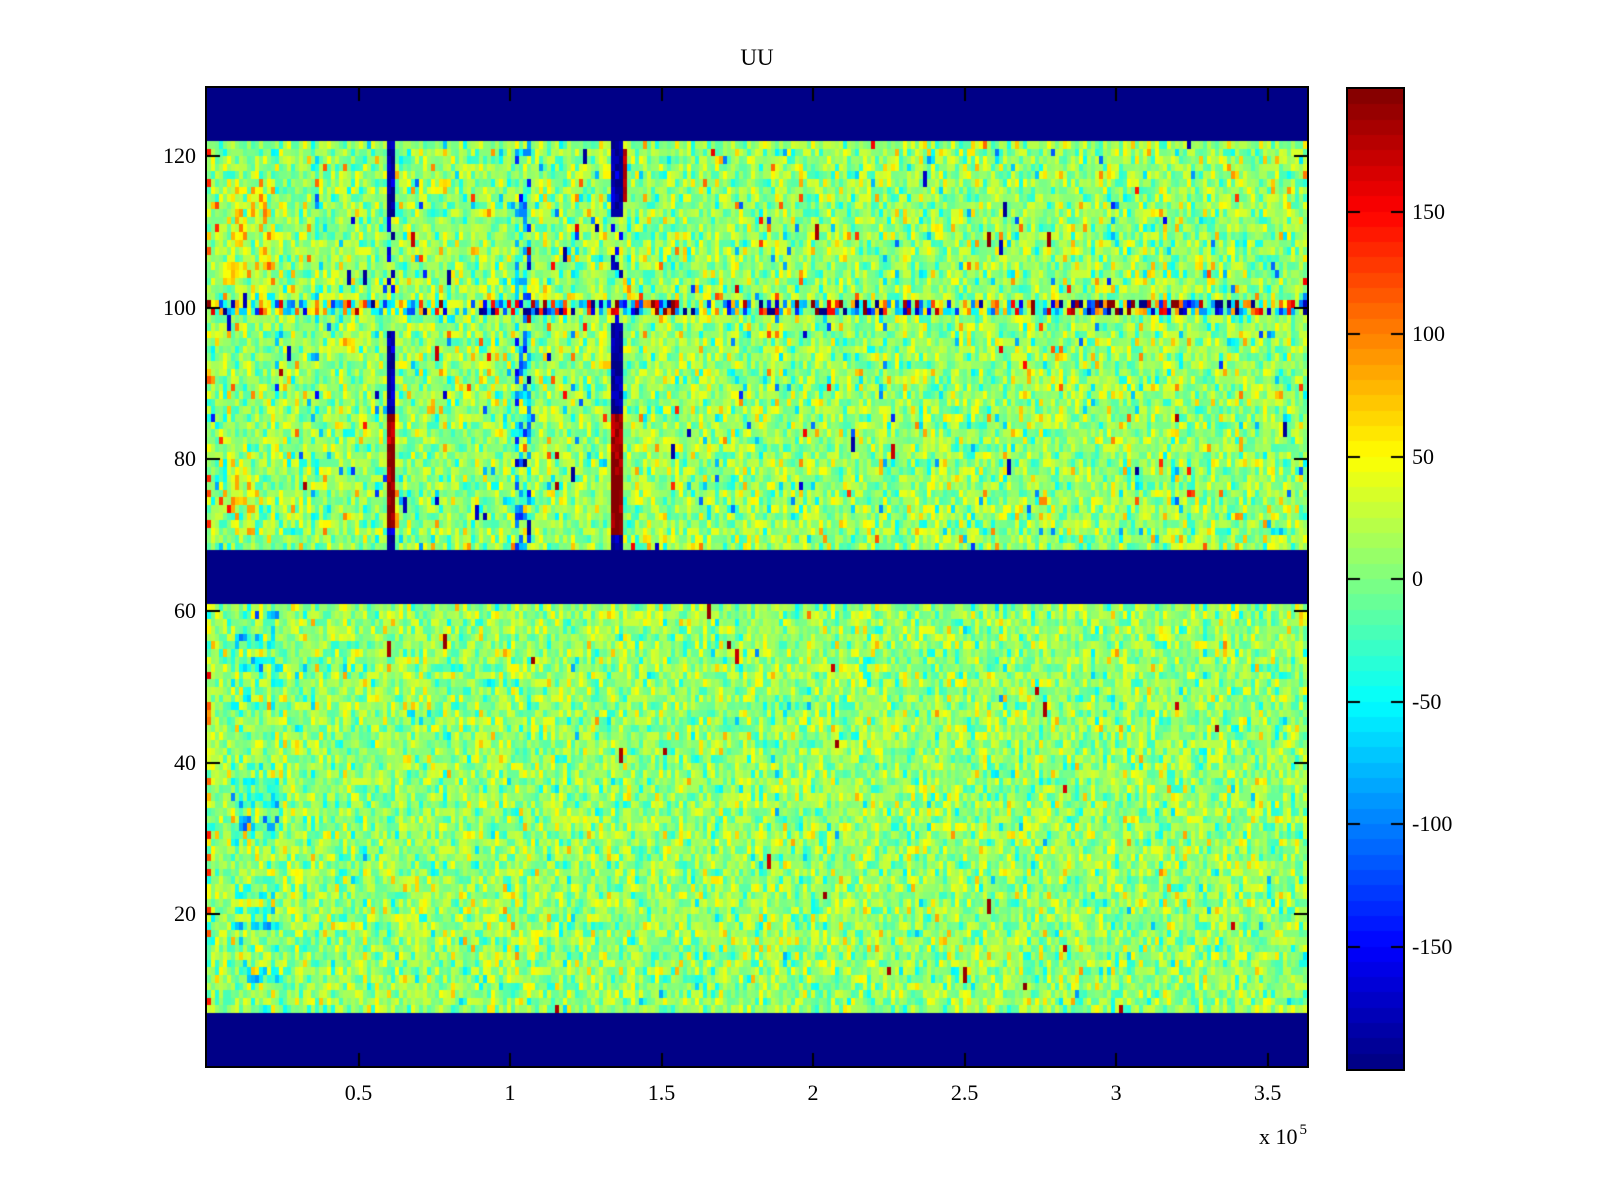  Describe the element at coordinates (510, 1092) in the screenshot. I see `x-tick-label: 1` at that location.